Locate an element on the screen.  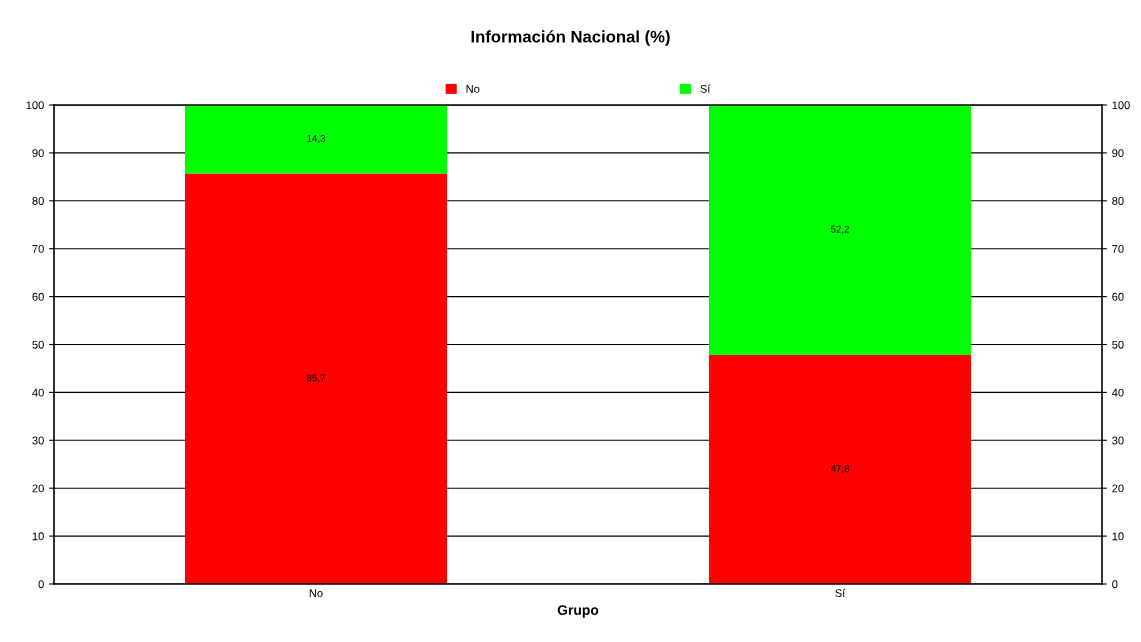
y2-tick-label: 90 is located at coordinates (1118, 153).